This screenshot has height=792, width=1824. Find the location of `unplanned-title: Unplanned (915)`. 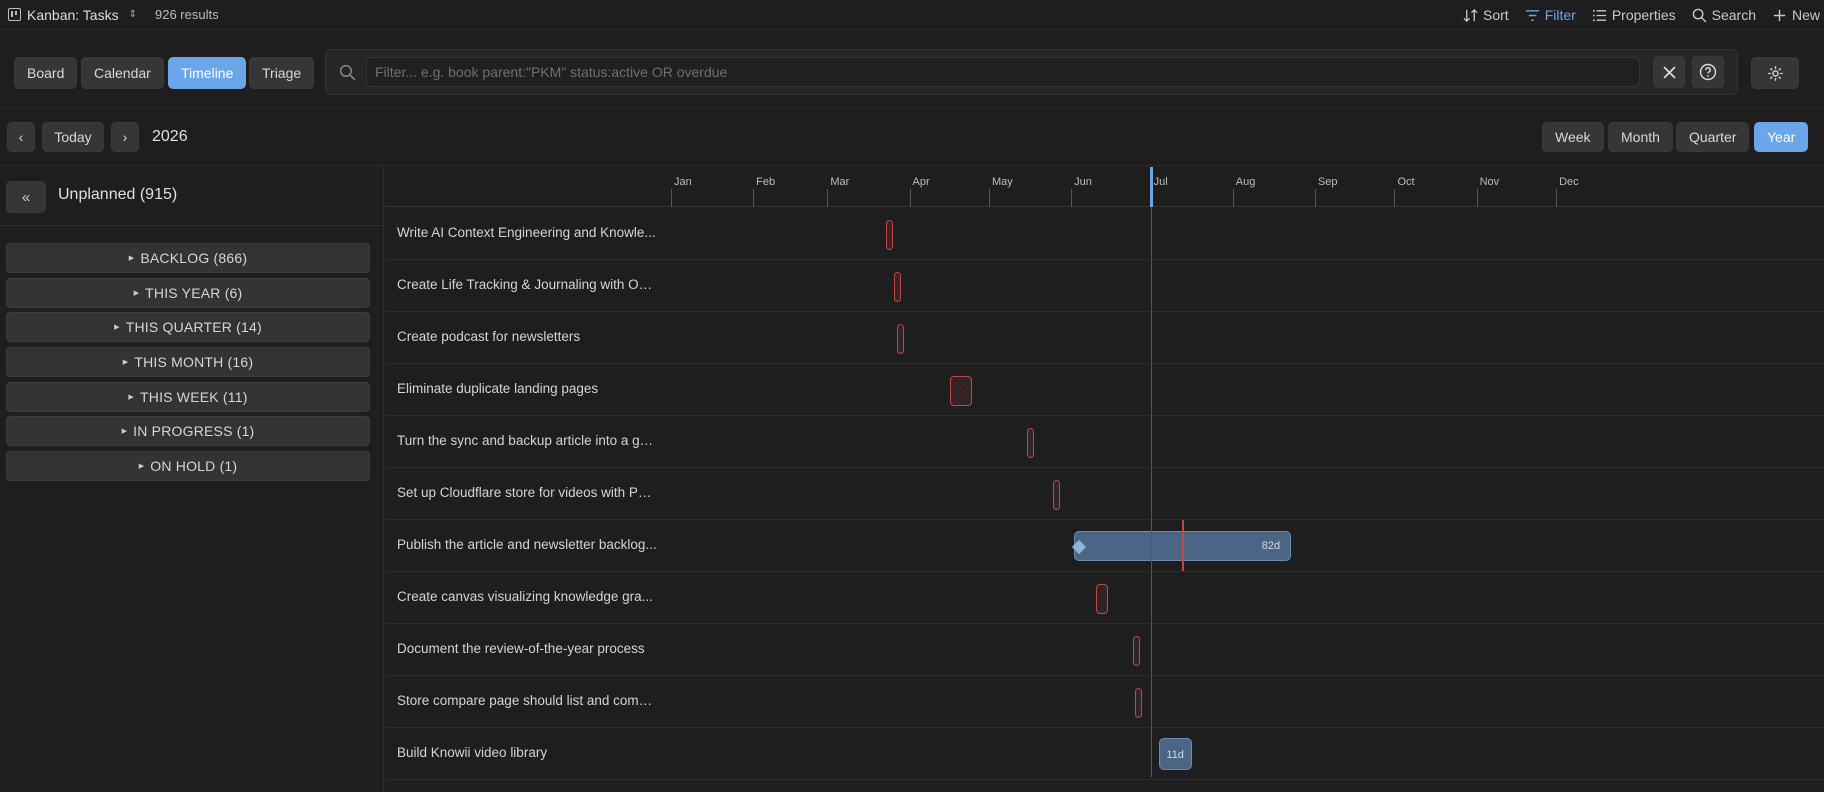

unplanned-title: Unplanned (915) is located at coordinates (118, 194).